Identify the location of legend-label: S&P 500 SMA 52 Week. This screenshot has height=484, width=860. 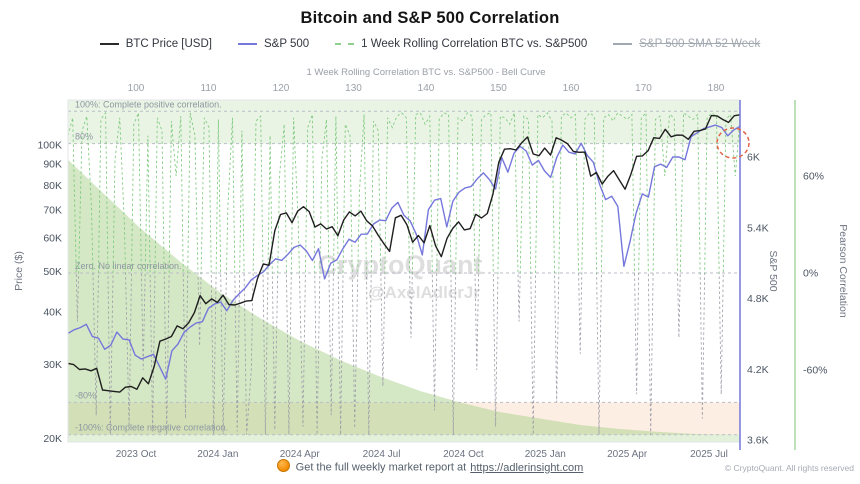
(700, 44).